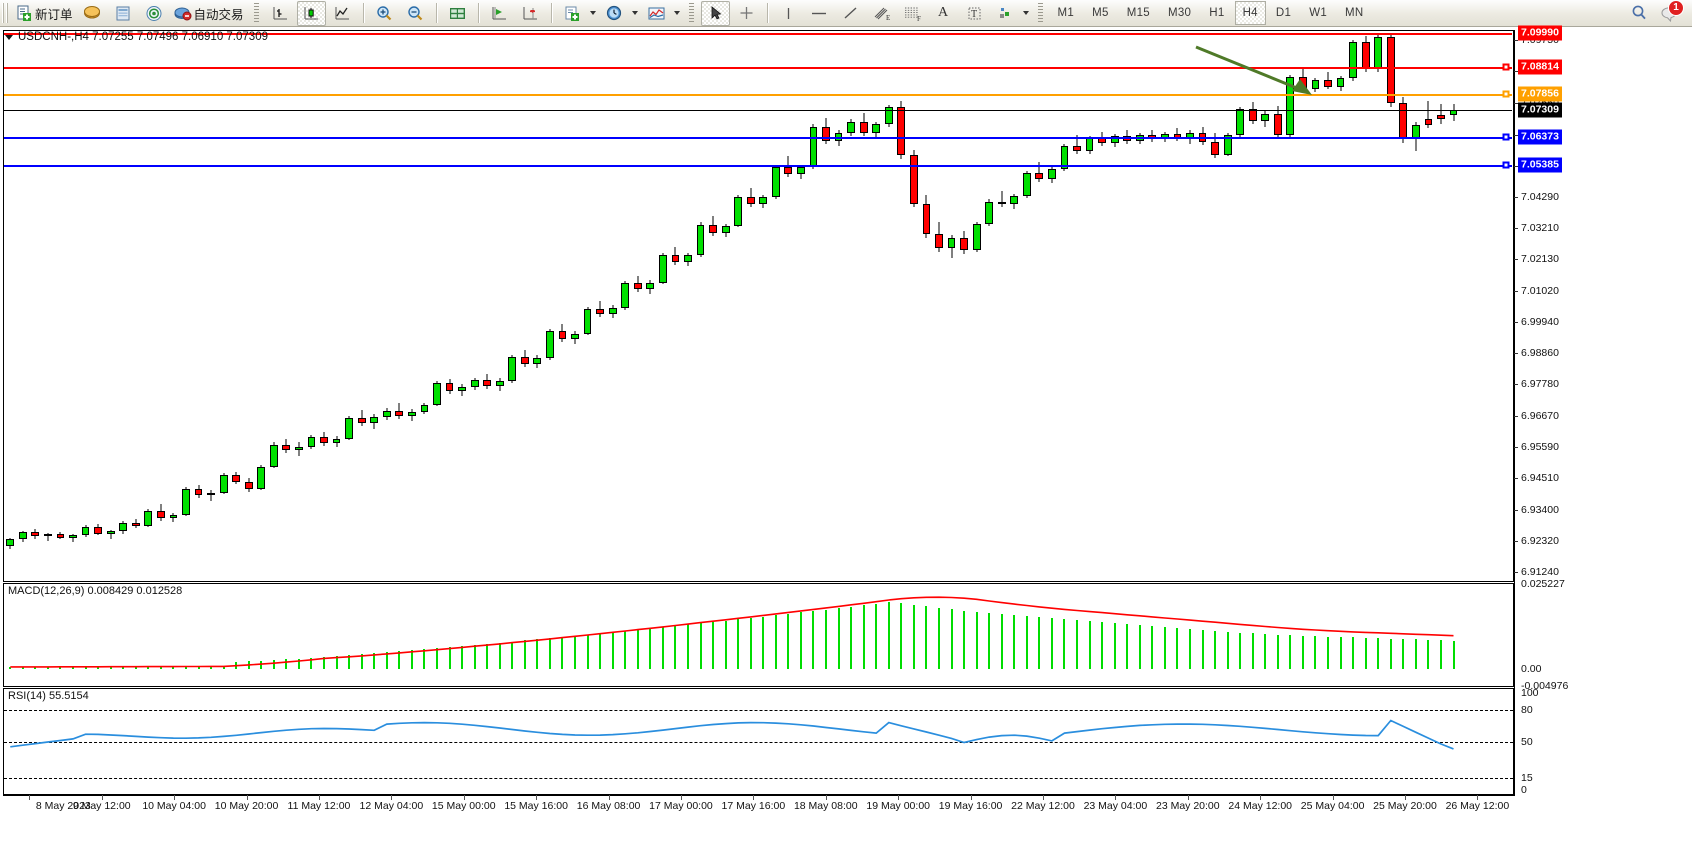 Image resolution: width=1692 pixels, height=864 pixels. I want to click on timeframe-d1: D1, so click(1283, 13).